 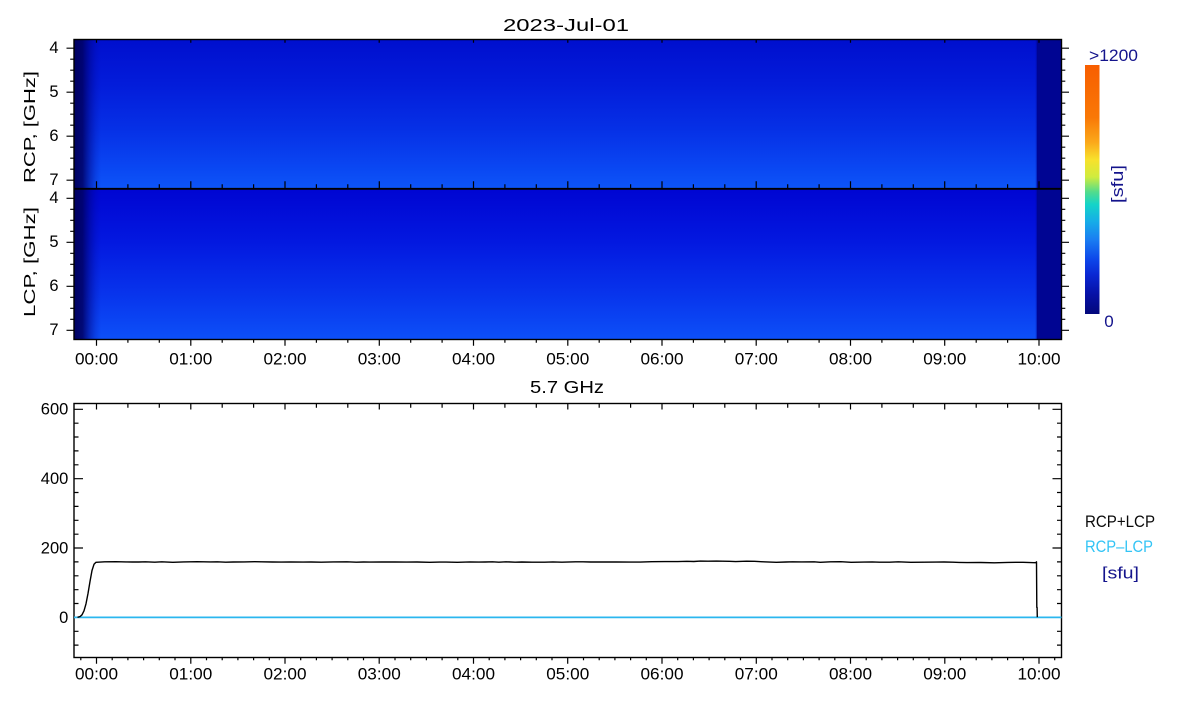 What do you see at coordinates (30, 262) in the screenshot?
I see `svg-text: LCP, [GHz]` at bounding box center [30, 262].